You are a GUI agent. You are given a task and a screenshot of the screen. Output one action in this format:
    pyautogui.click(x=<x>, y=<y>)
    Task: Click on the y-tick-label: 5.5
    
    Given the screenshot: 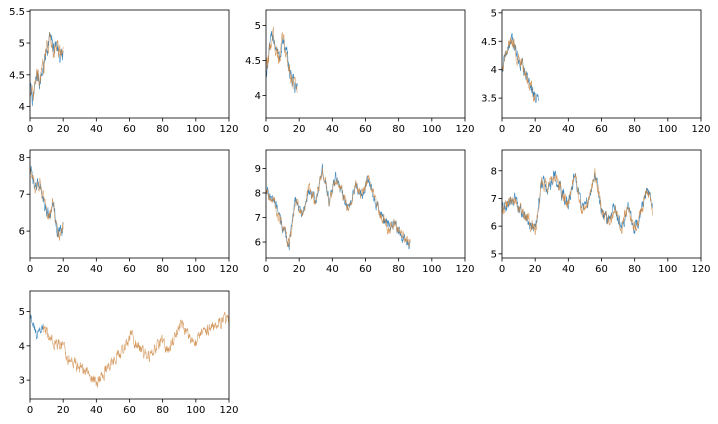 What is the action you would take?
    pyautogui.click(x=17, y=12)
    